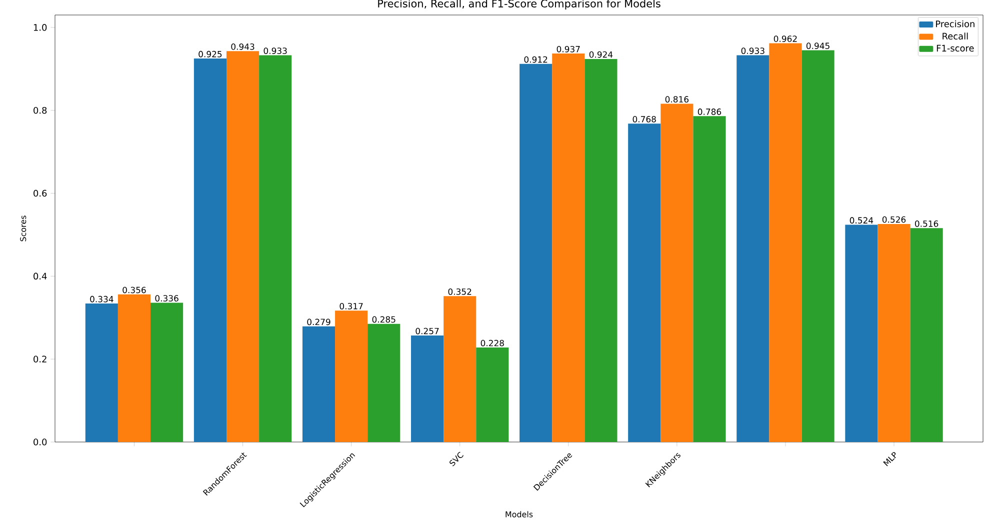  What do you see at coordinates (955, 36) in the screenshot?
I see `legend-label: Recall` at bounding box center [955, 36].